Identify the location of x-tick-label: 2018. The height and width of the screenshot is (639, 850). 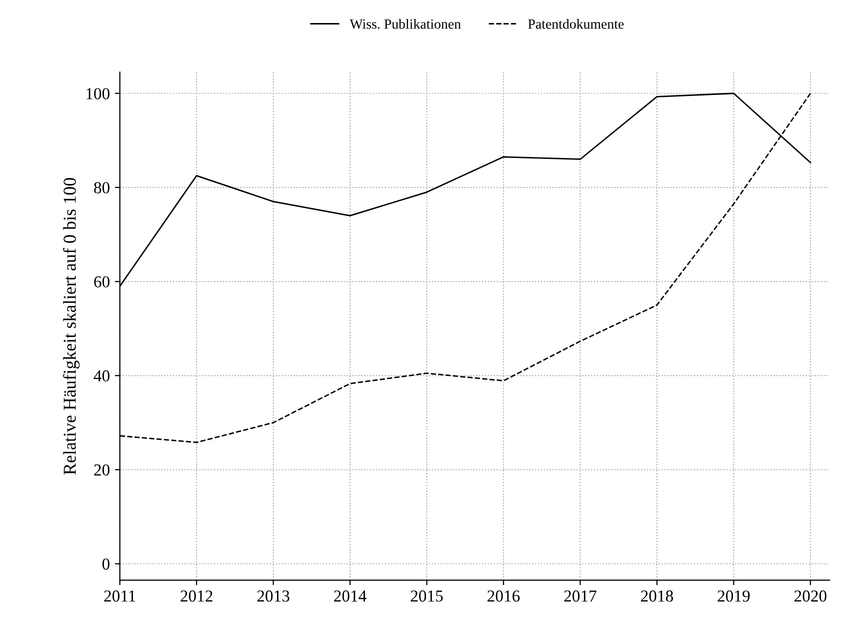
(657, 596).